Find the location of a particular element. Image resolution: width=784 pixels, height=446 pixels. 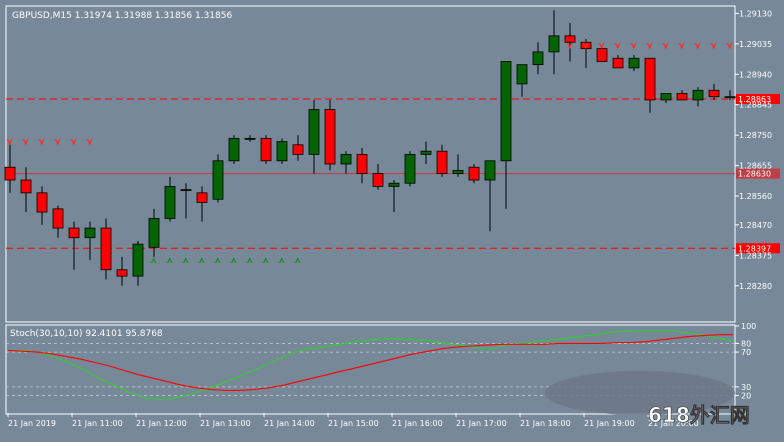

stoch-tick-label: 0 is located at coordinates (743, 413).